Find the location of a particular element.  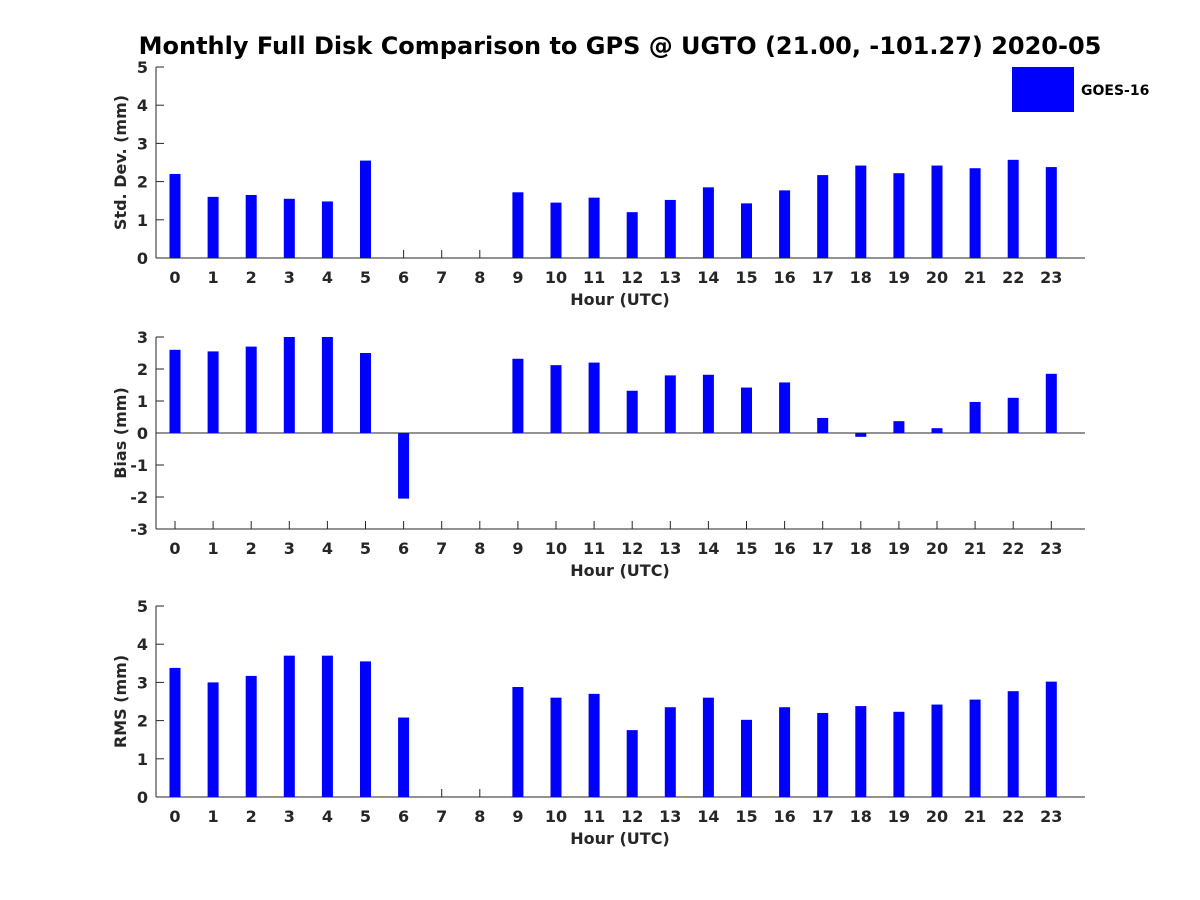

x-tick-label: 18 is located at coordinates (861, 548).